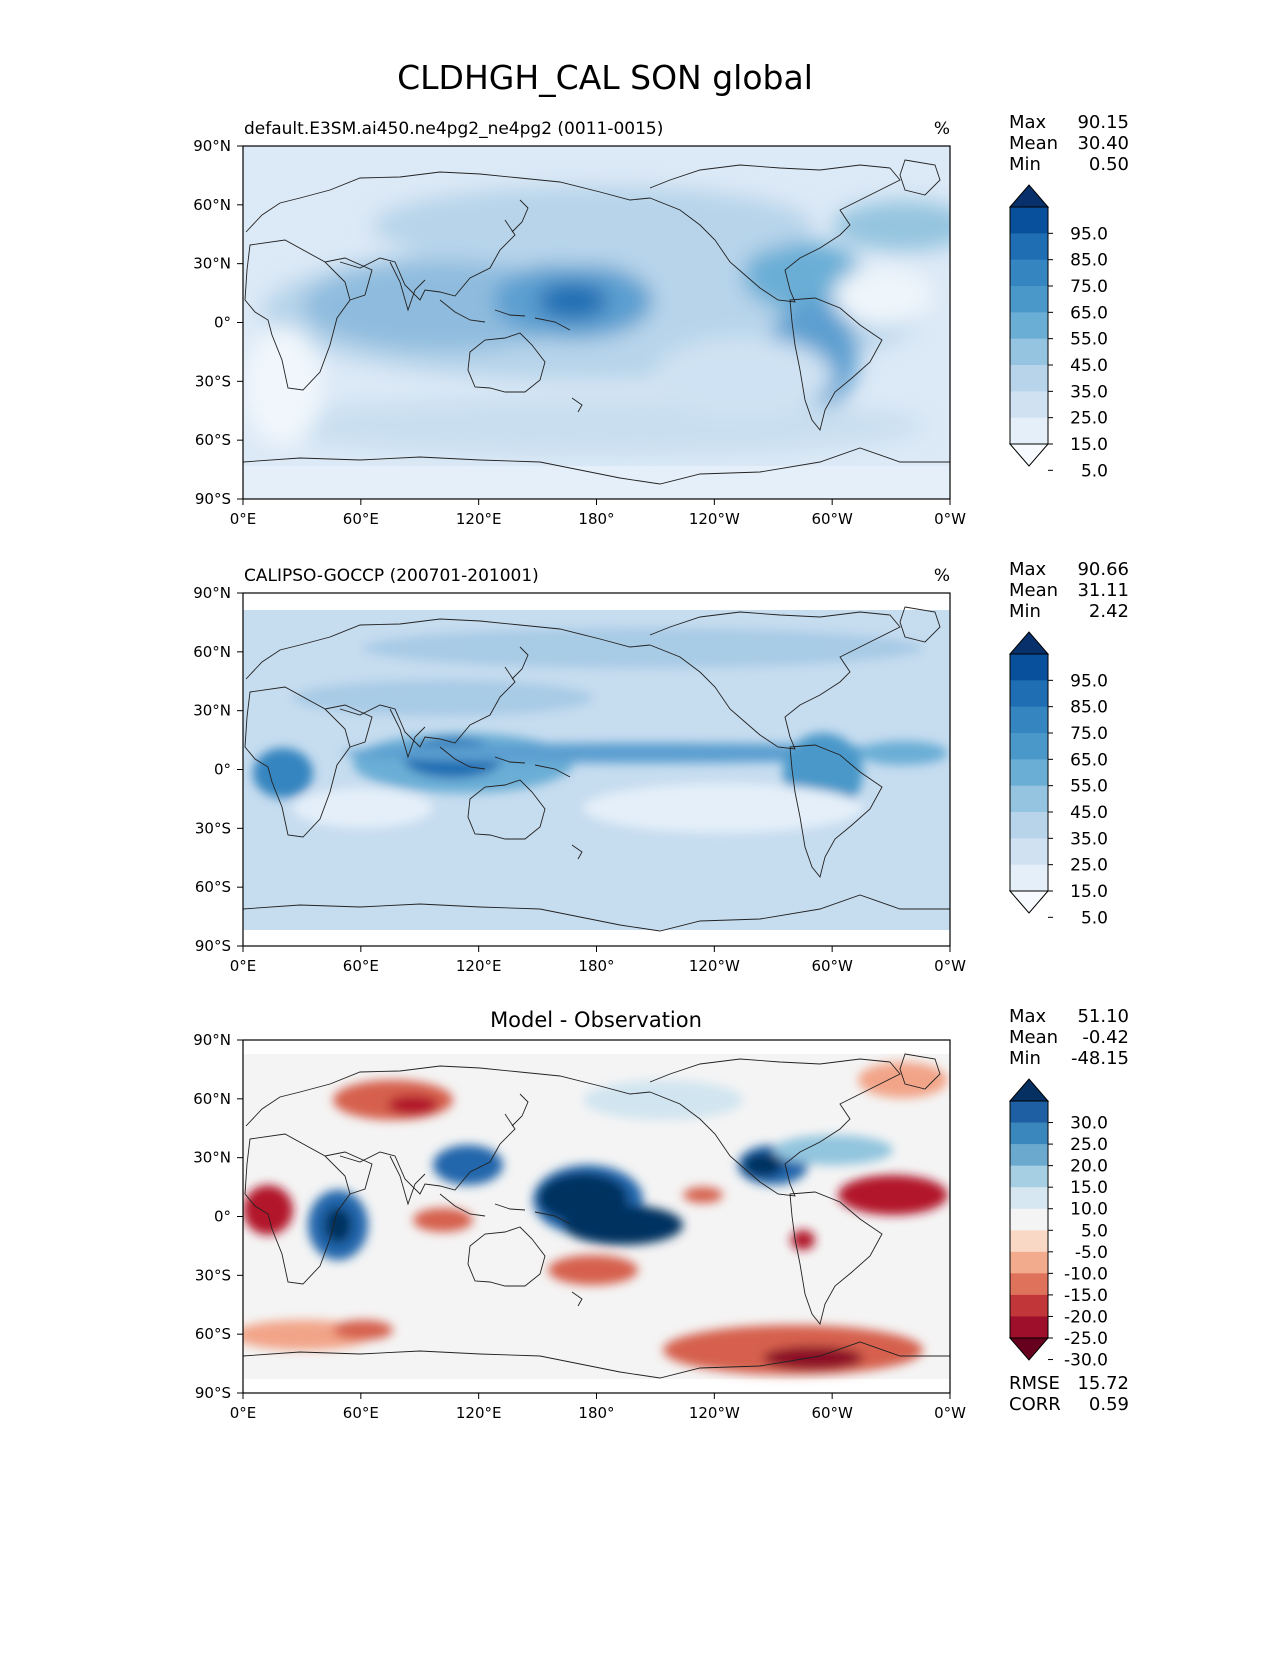 This screenshot has height=1654, width=1275. I want to click on colorbar-label: 20.0, so click(1089, 1167).